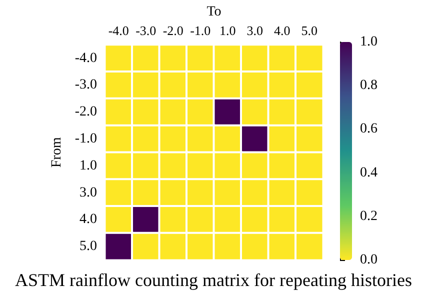 The height and width of the screenshot is (298, 427). Describe the element at coordinates (146, 30) in the screenshot. I see `x-tick-label: -3.0` at that location.